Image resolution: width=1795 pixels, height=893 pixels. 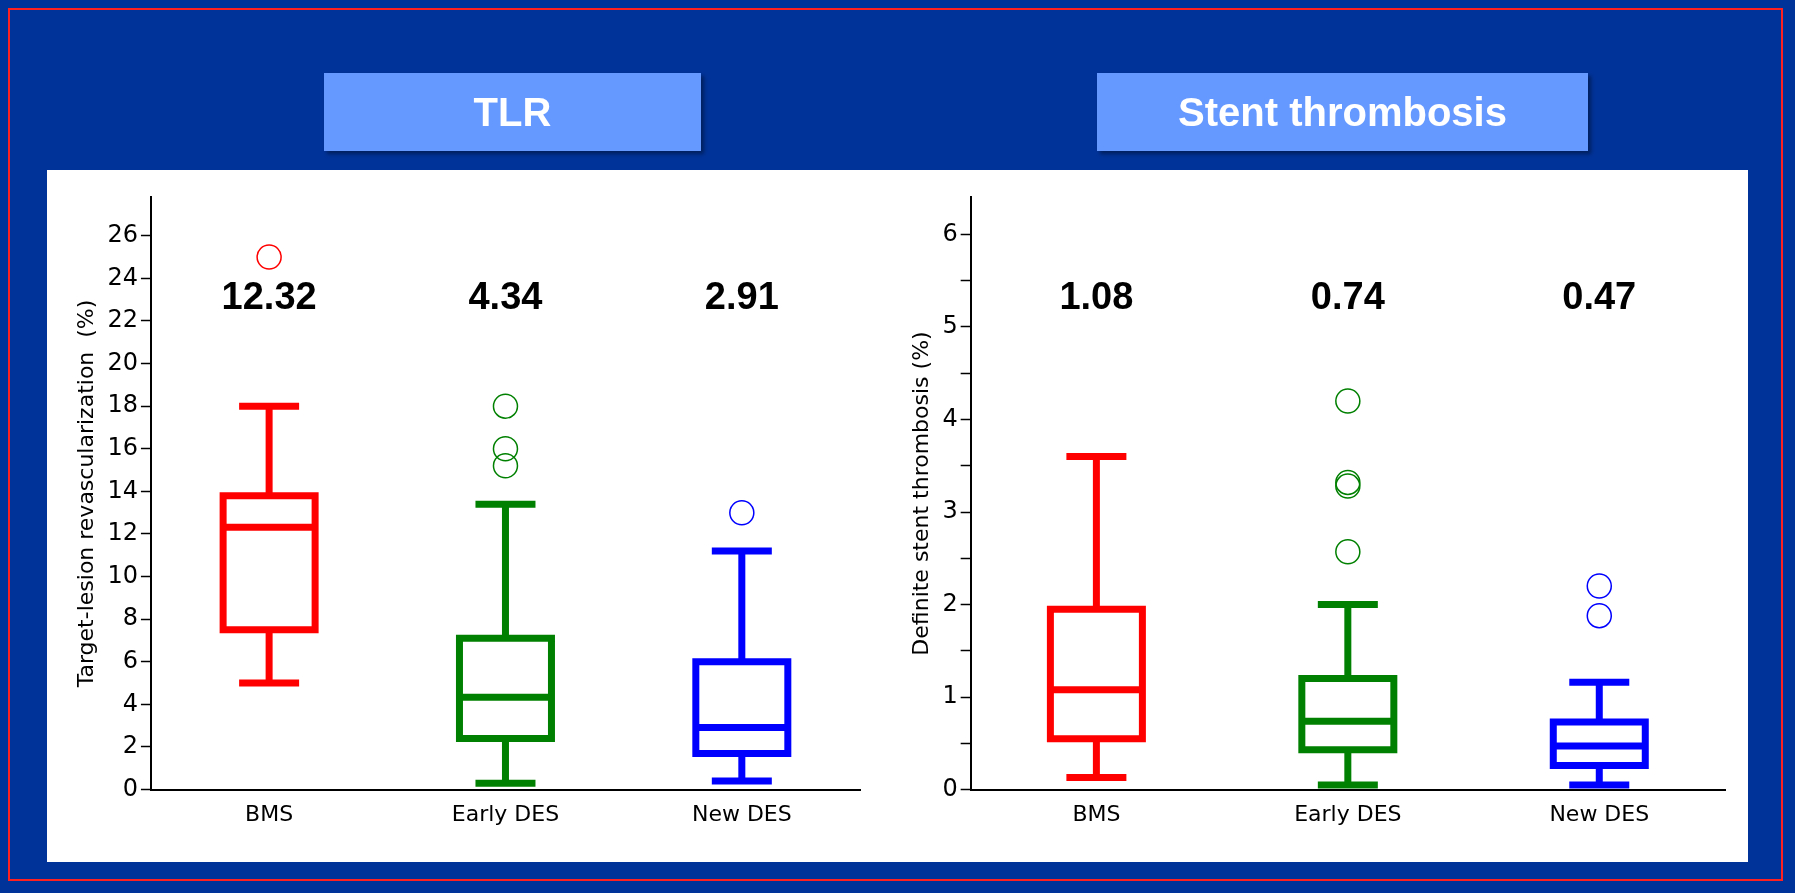 What do you see at coordinates (1096, 295) in the screenshot?
I see `annotation: 1.08` at bounding box center [1096, 295].